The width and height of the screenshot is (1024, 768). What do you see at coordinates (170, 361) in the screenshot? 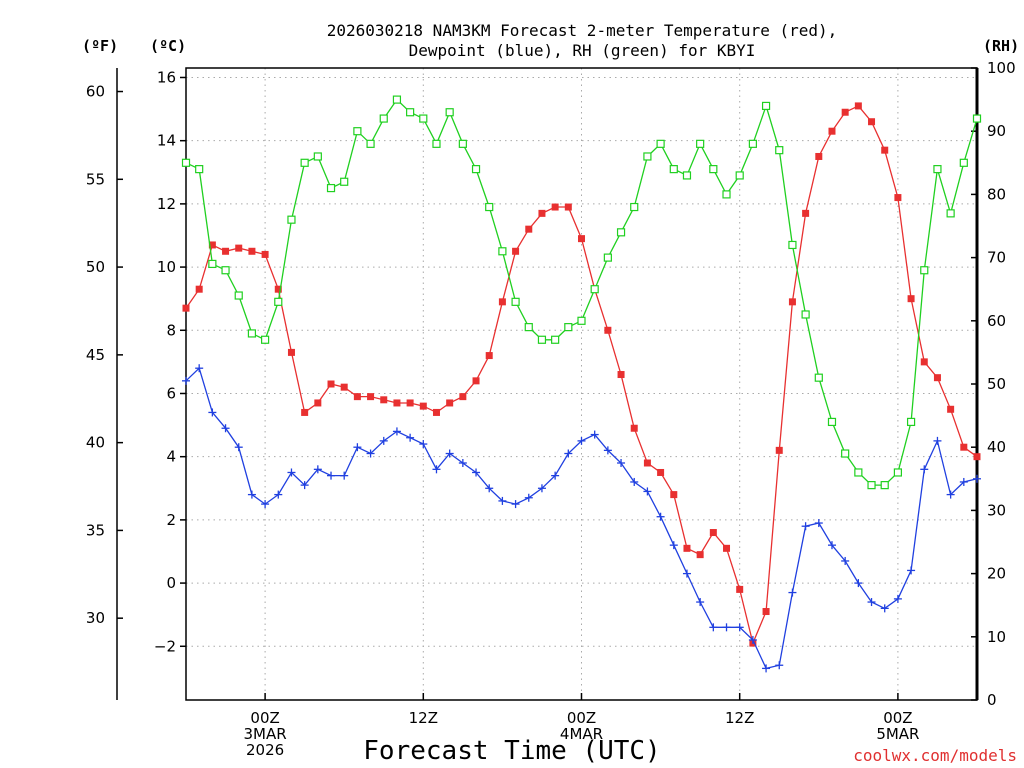
I see `celsius-axis: −2 0 2 4 6 8 10 12 14 16` at bounding box center [170, 361].